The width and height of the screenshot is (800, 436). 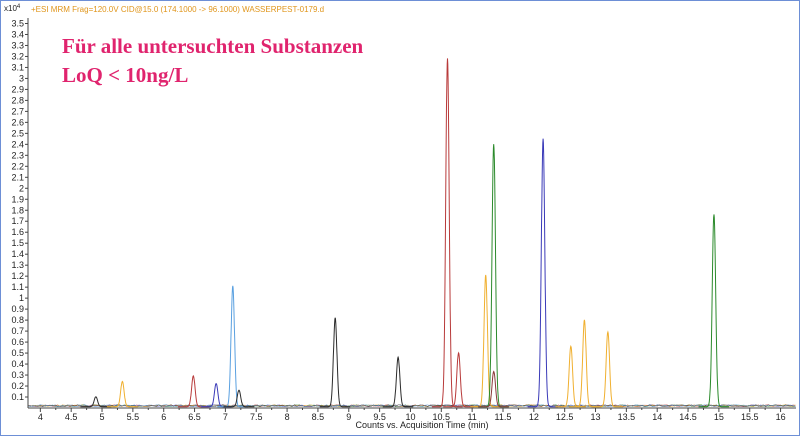 What do you see at coordinates (17, 111) in the screenshot?
I see `y-tick-label: 2.7` at bounding box center [17, 111].